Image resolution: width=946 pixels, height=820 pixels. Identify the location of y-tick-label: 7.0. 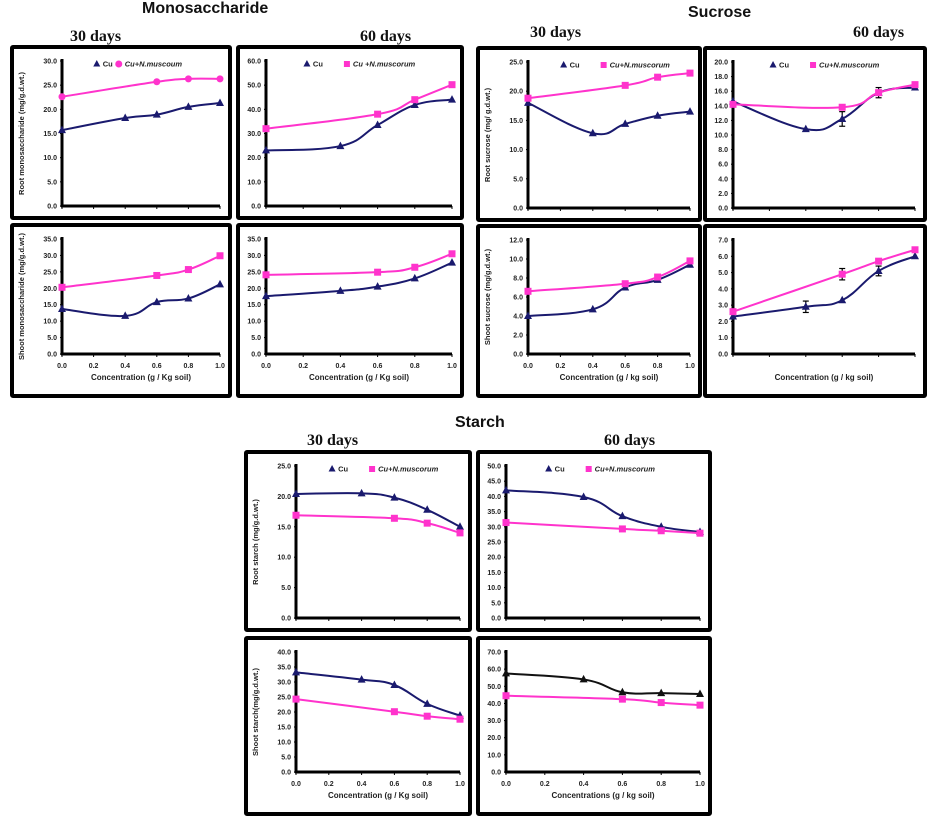
(723, 241).